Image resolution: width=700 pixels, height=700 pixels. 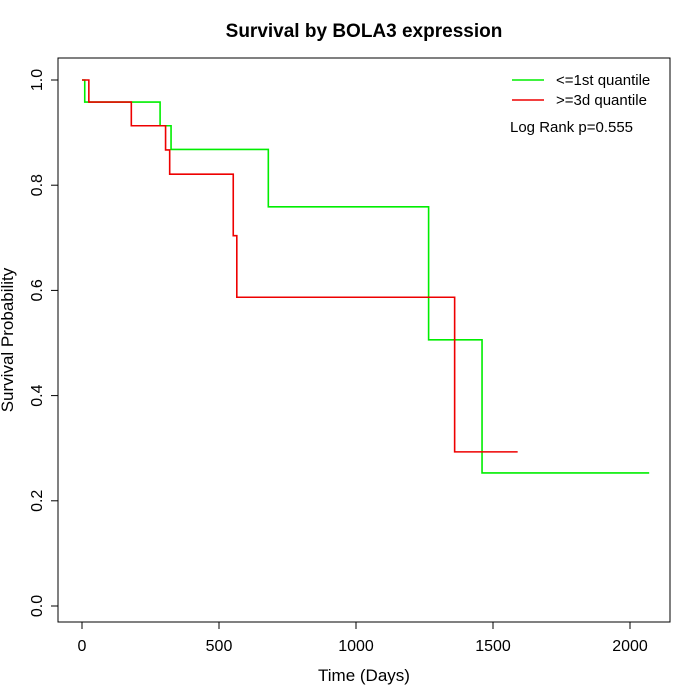 I want to click on x-tick-label: 1500, so click(x=493, y=646).